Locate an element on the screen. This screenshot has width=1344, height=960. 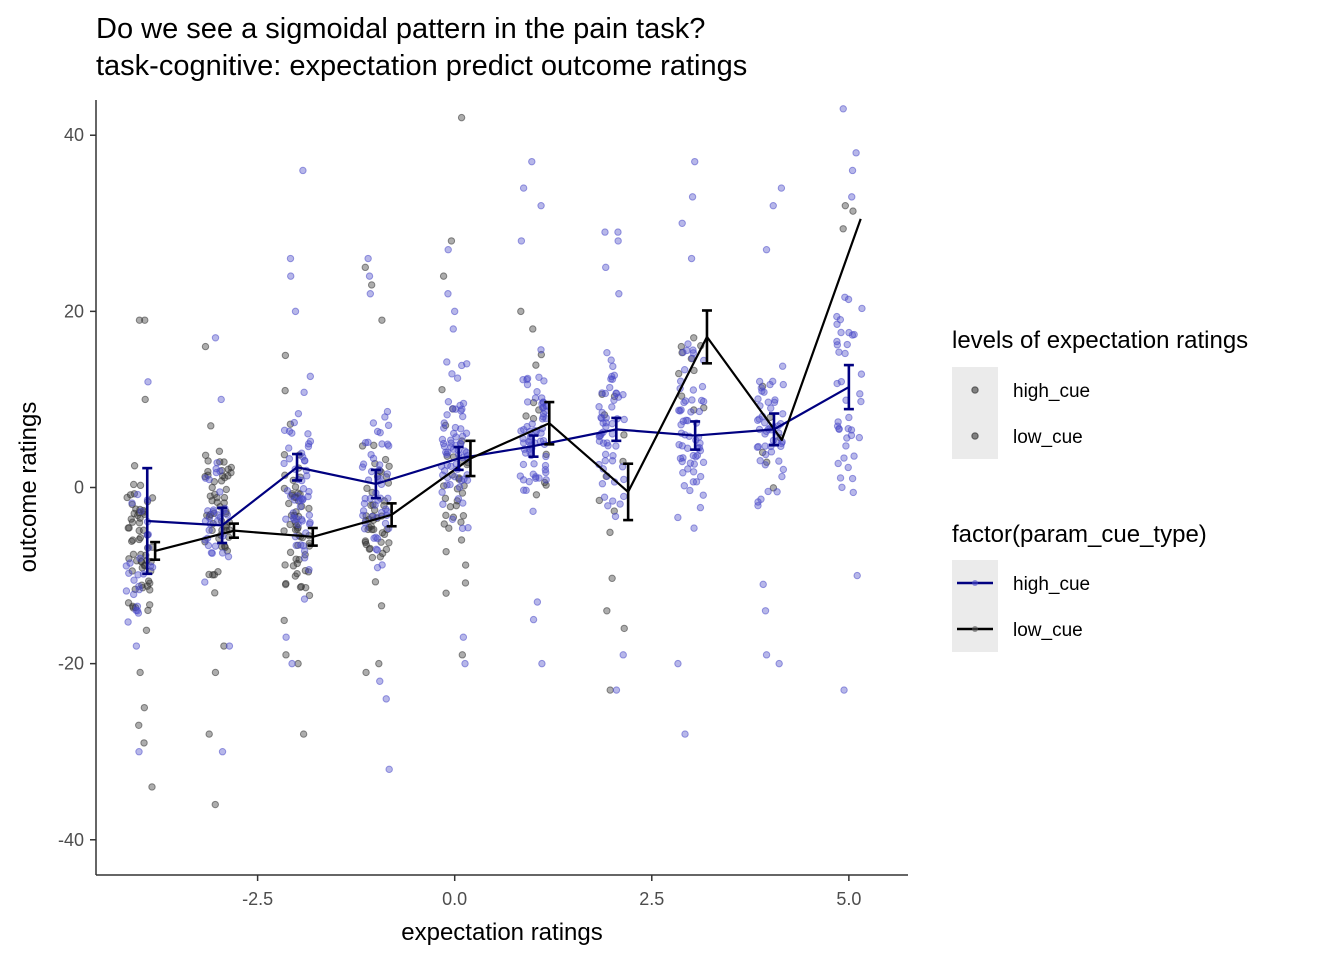
series-line-high-cue is located at coordinates (498, 456).